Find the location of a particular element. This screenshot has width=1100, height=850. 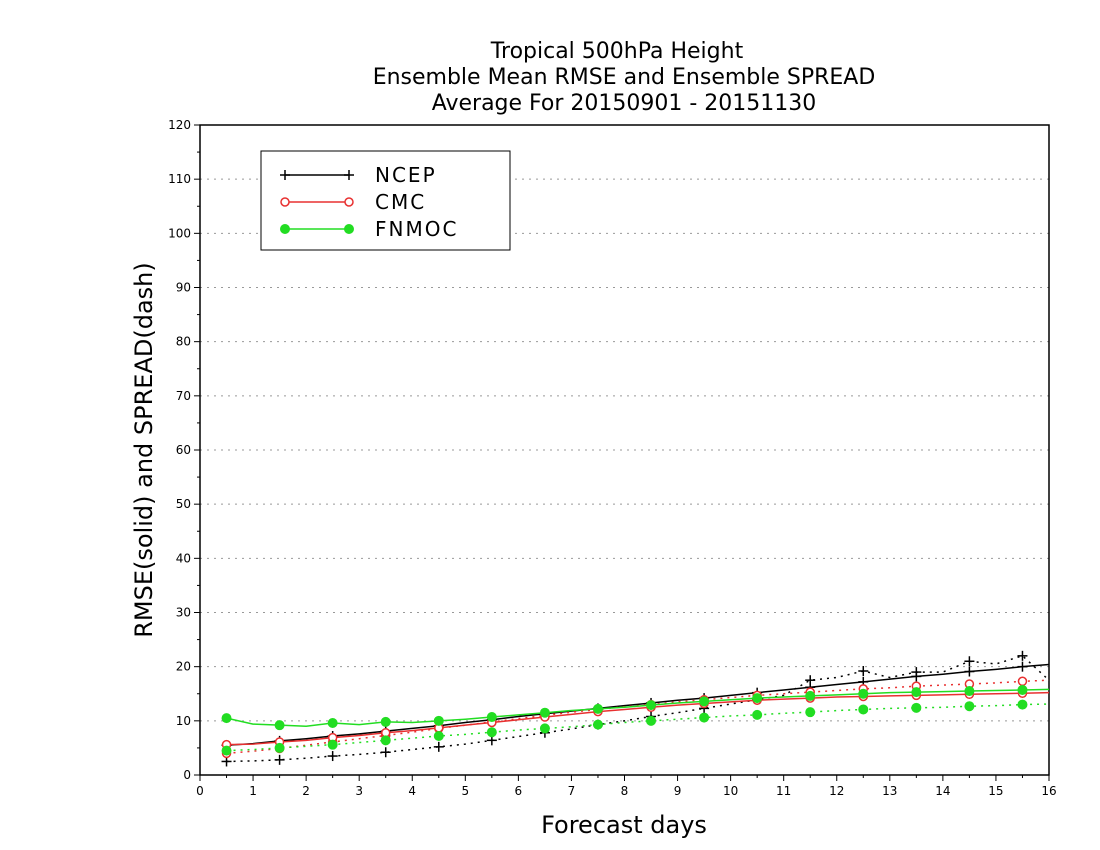

x-tick-label: 8 is located at coordinates (625, 791).